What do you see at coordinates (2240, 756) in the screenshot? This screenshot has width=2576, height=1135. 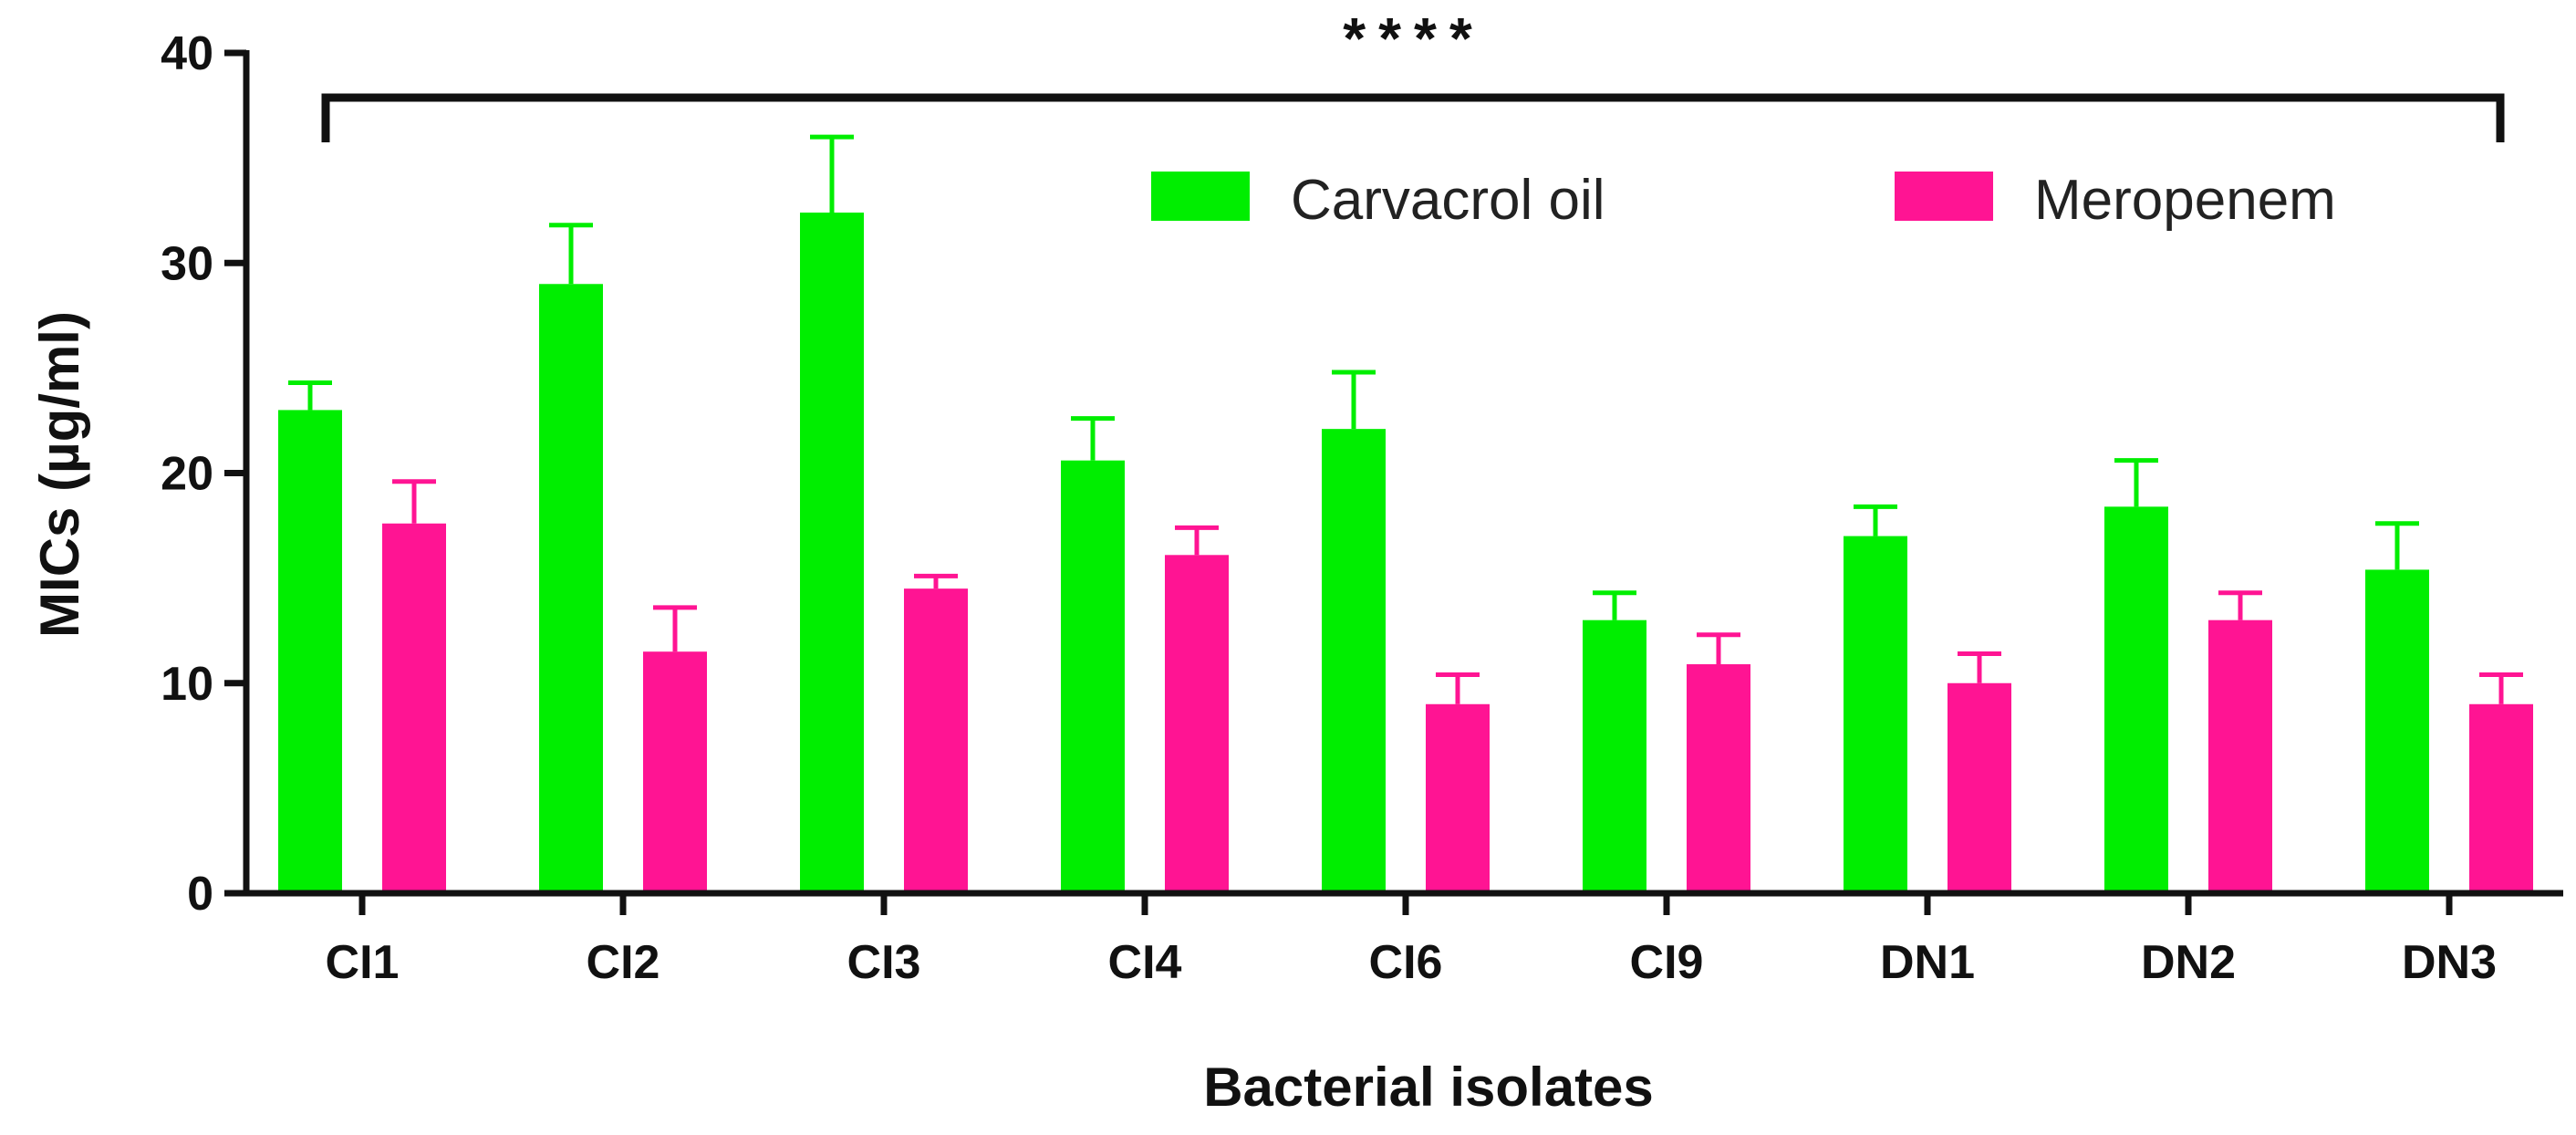 I see `bar-meropenem-dn2` at bounding box center [2240, 756].